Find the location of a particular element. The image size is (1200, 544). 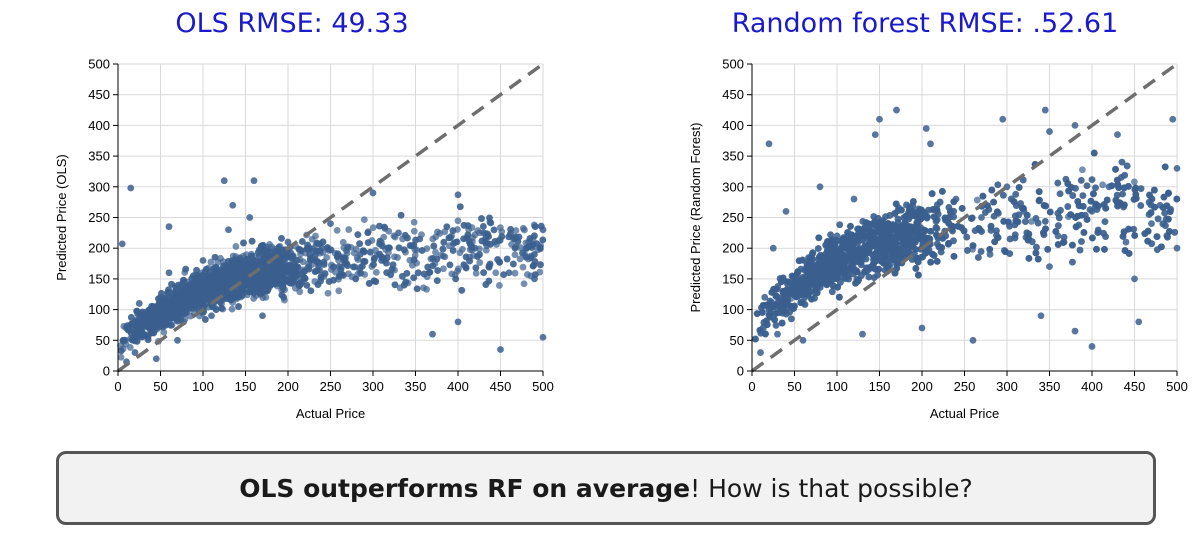

ols-point-cloud is located at coordinates (332, 282).